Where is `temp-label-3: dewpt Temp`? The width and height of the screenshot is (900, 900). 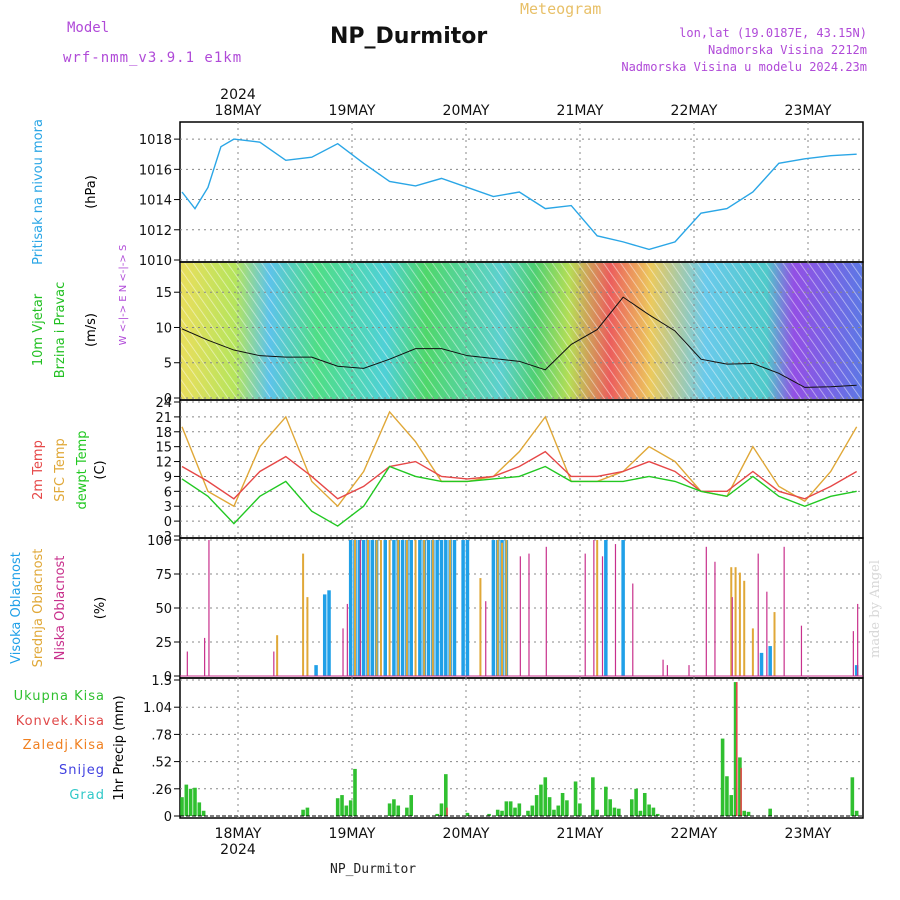 temp-label-3: dewpt Temp is located at coordinates (82, 469).